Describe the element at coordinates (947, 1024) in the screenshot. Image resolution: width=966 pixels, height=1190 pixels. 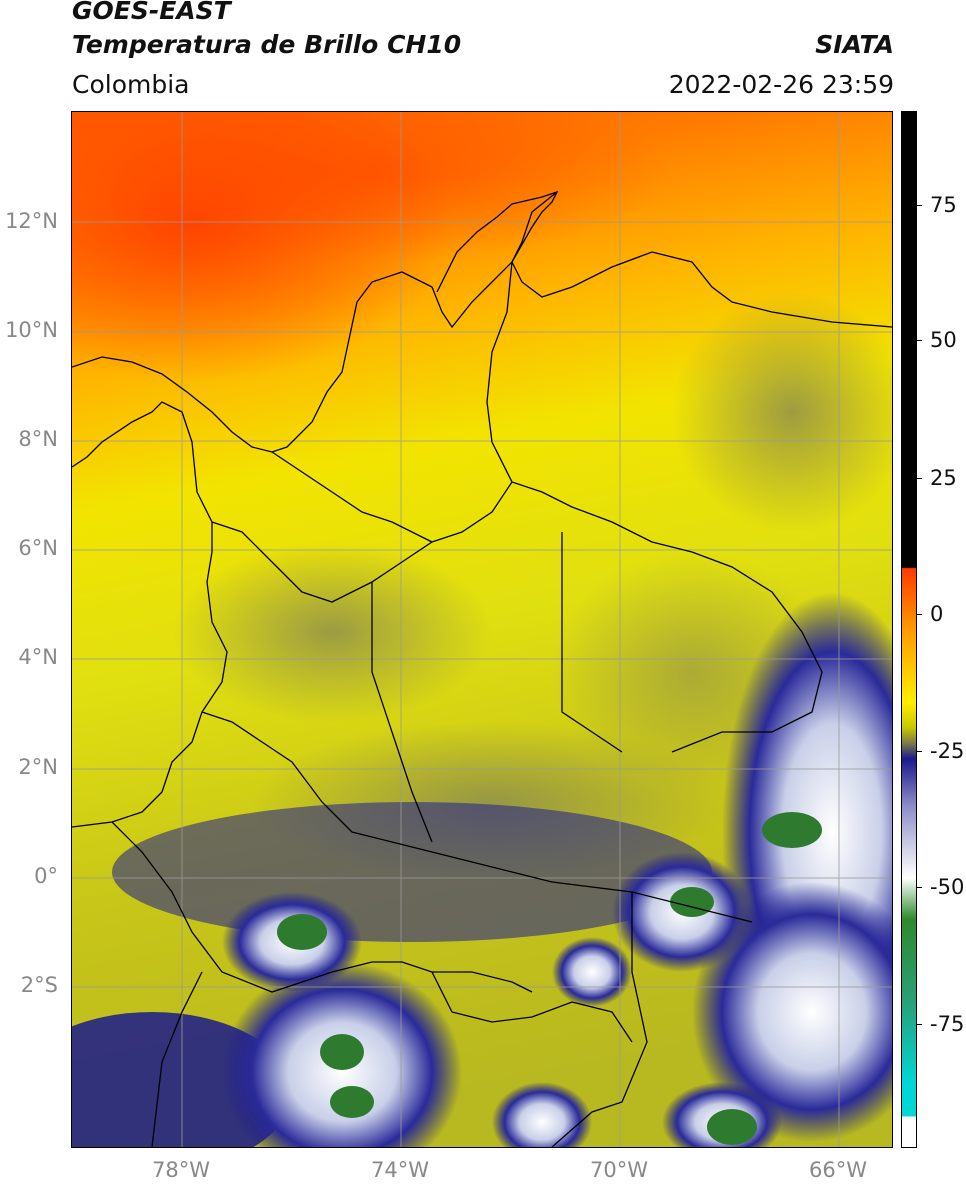
I see `colorbar-label: -75` at that location.